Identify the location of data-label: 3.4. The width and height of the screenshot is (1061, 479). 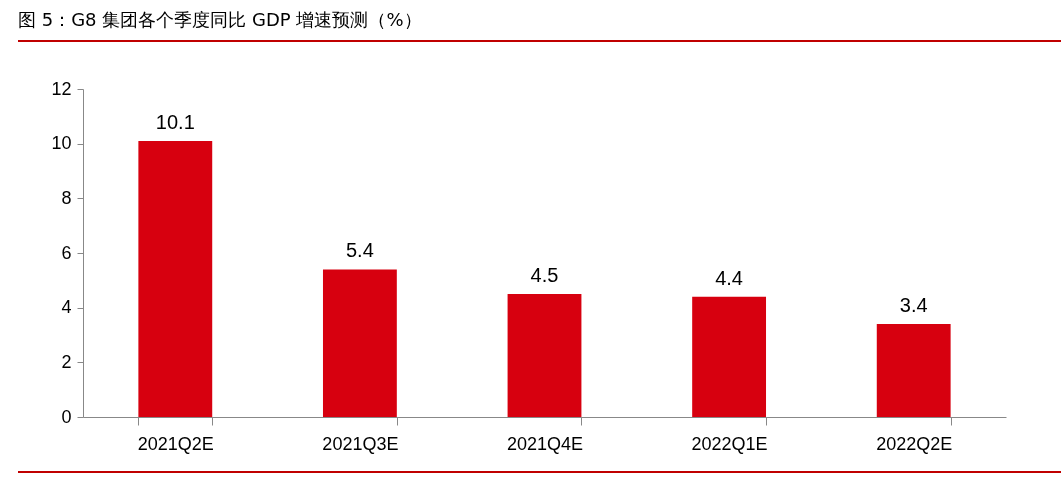
(913, 305).